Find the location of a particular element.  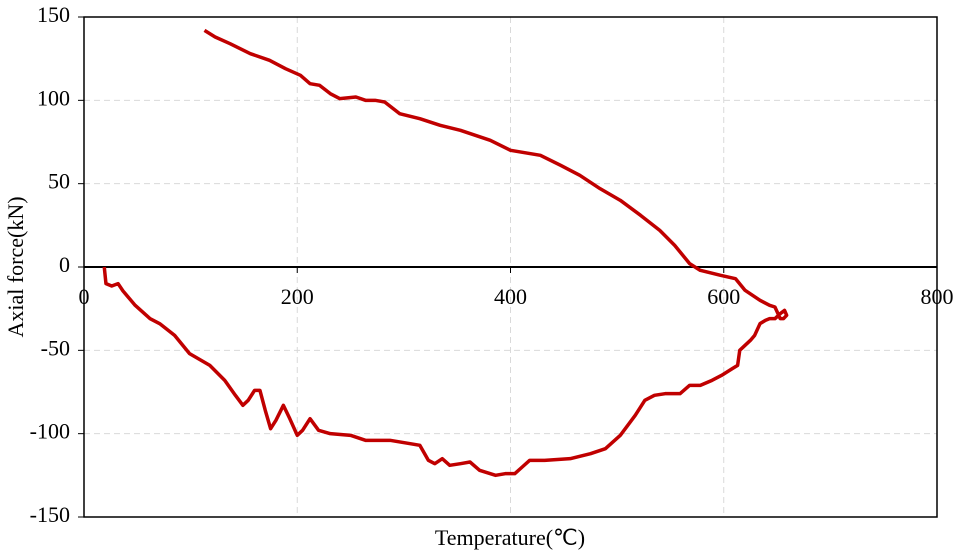

x-tick-label: 400 is located at coordinates (510, 296).